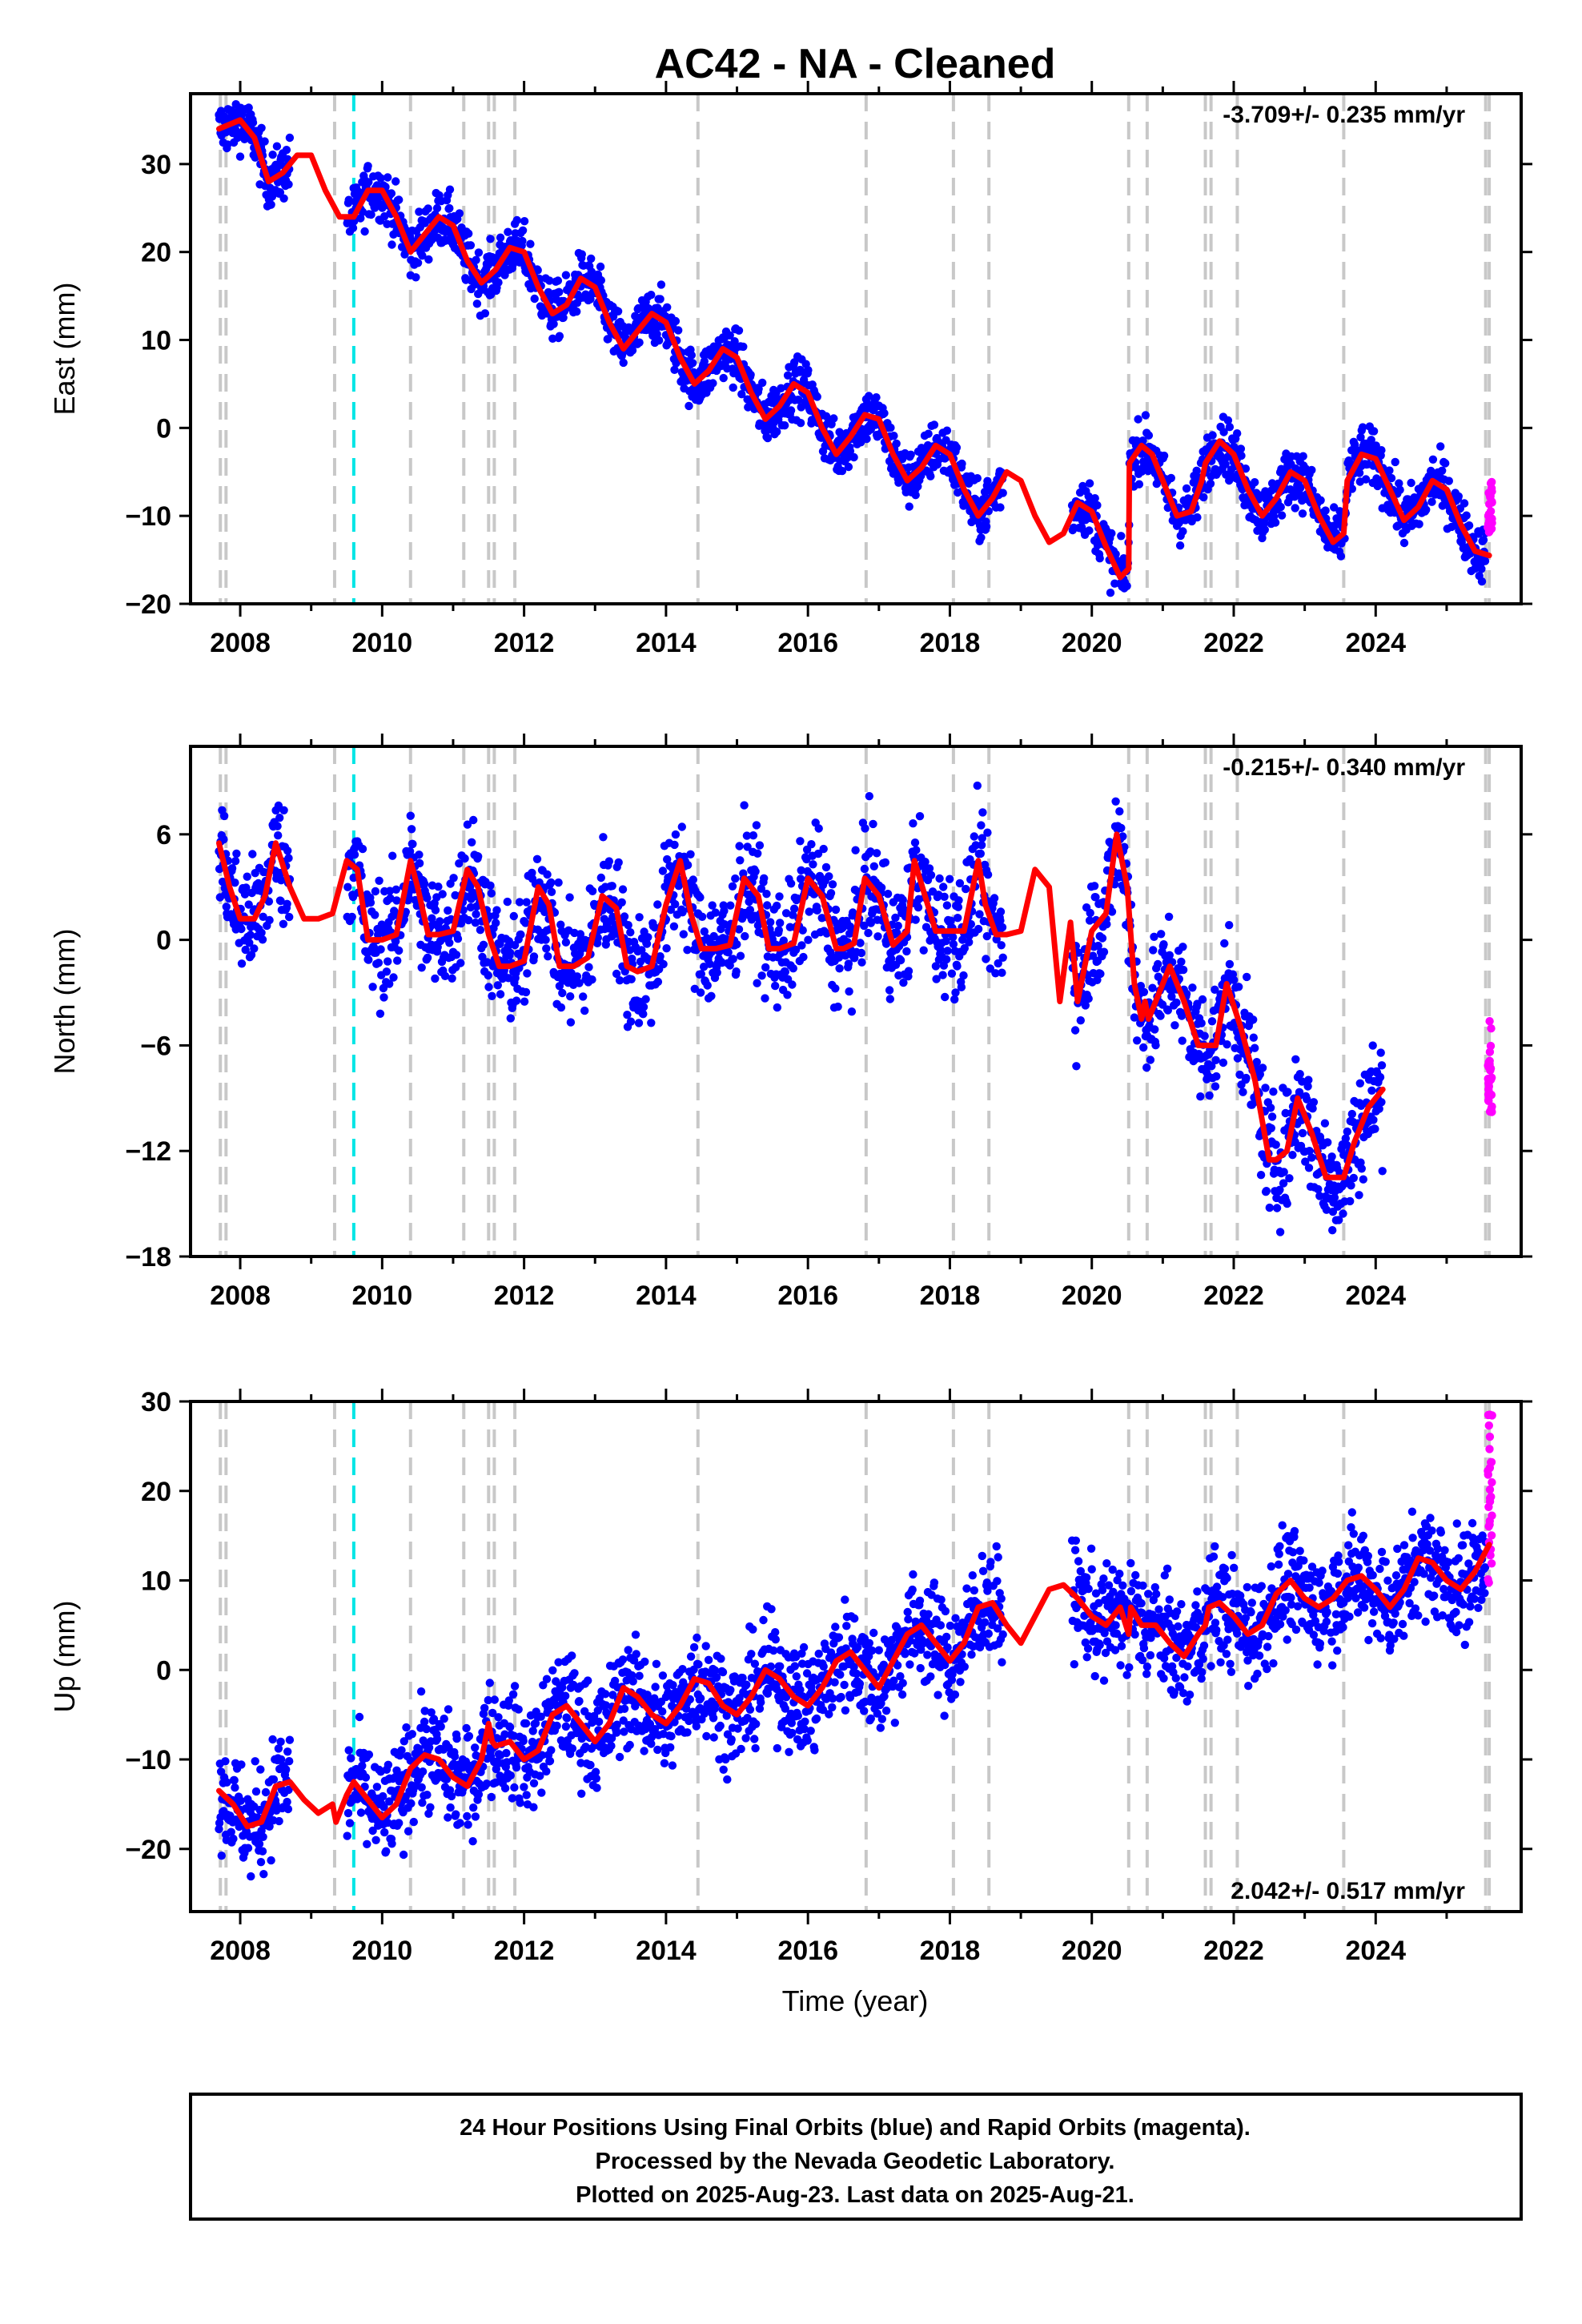 Image resolution: width=1582 pixels, height=2324 pixels. What do you see at coordinates (1490, 1066) in the screenshot?
I see `north-rapid-orbit-points` at bounding box center [1490, 1066].